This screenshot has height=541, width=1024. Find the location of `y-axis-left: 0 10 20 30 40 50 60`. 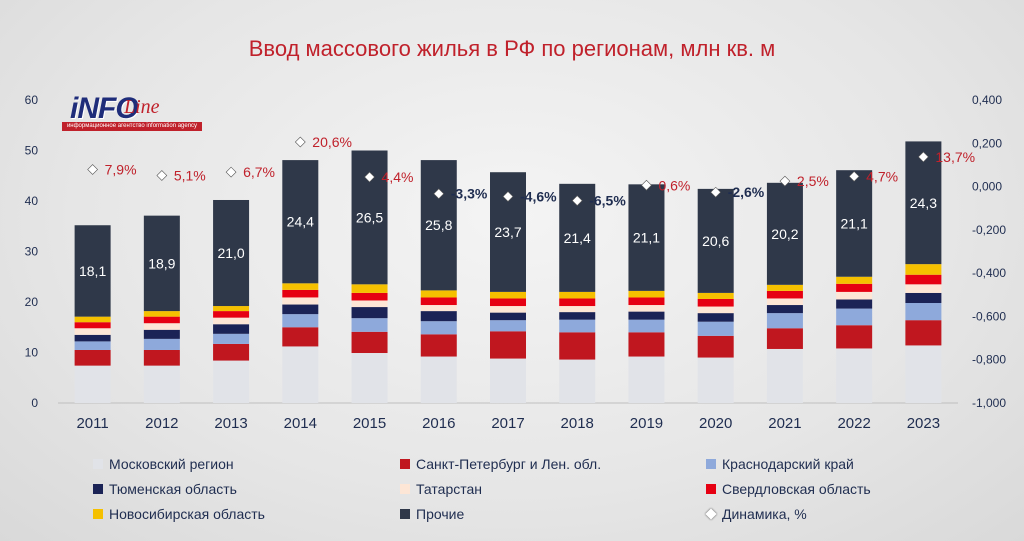

y-axis-left: 0 10 20 30 40 50 60 is located at coordinates (32, 251).